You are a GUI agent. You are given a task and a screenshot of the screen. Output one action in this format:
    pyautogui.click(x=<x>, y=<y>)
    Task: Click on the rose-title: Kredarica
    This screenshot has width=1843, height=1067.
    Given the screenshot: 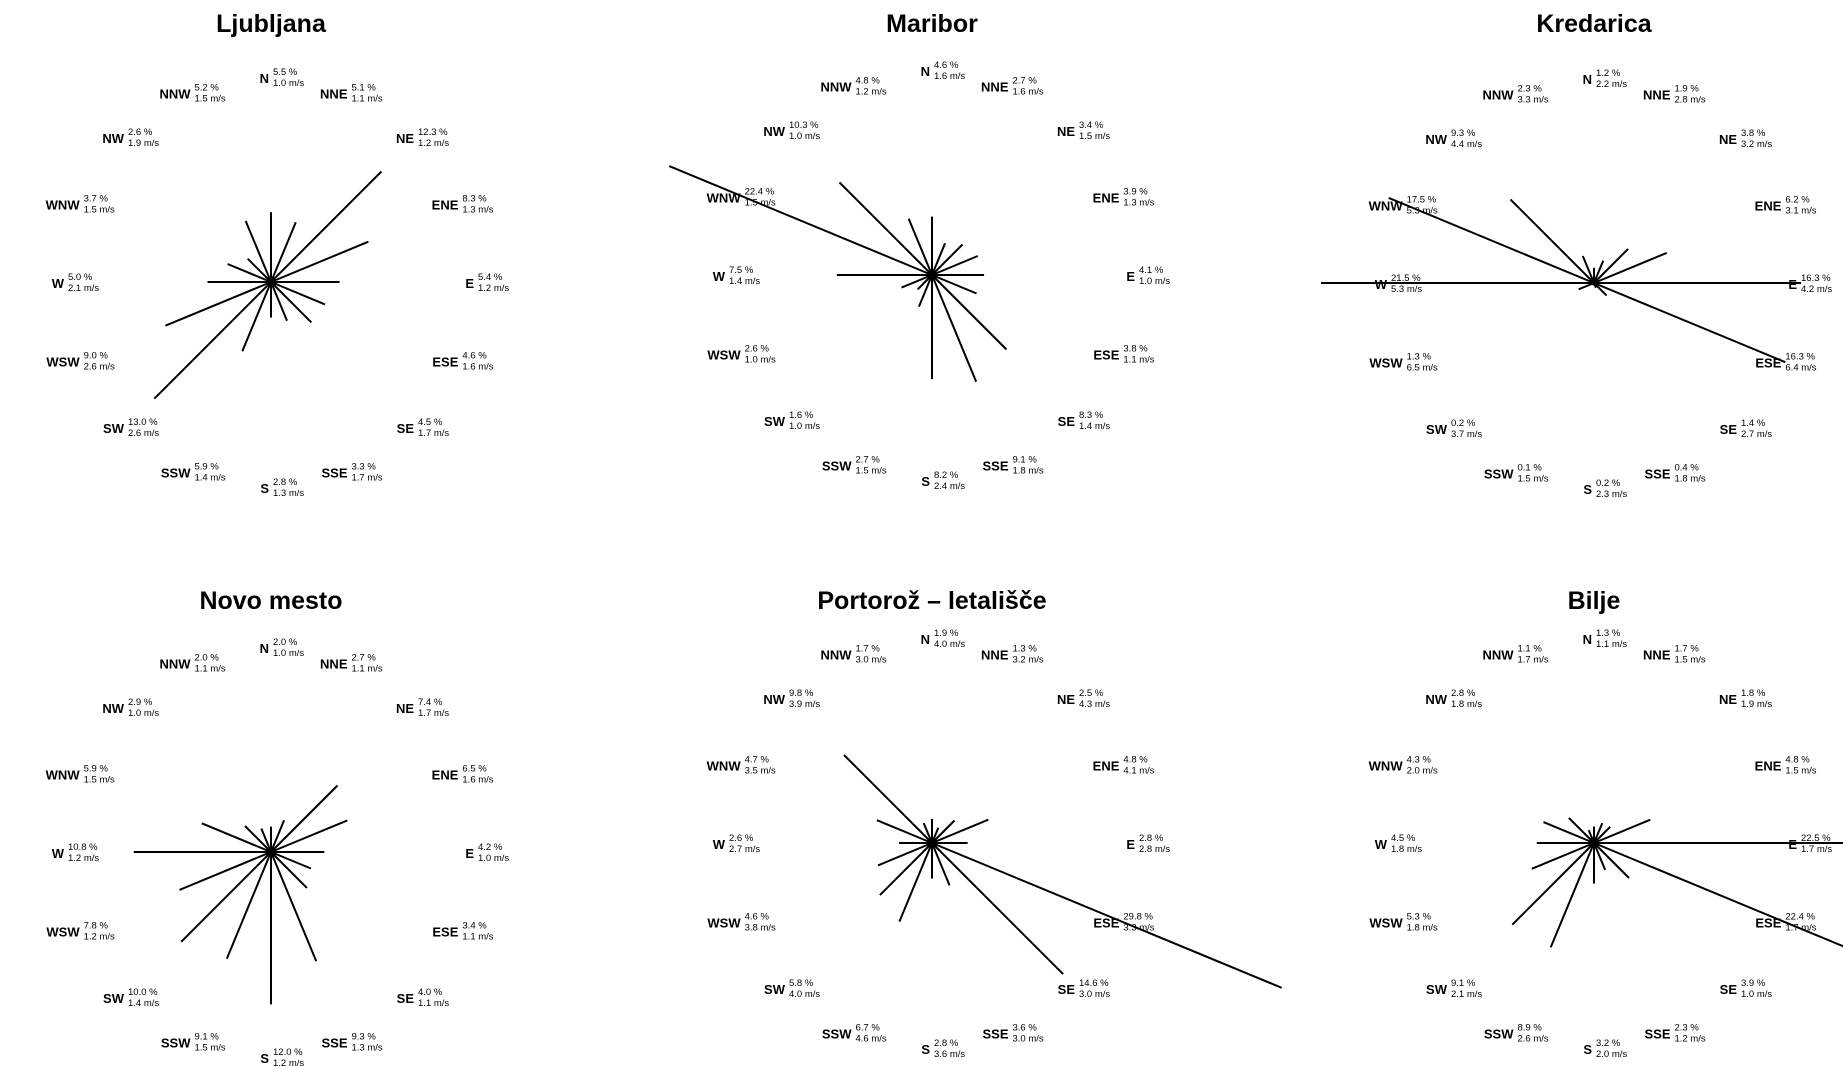 What is the action you would take?
    pyautogui.click(x=1594, y=24)
    